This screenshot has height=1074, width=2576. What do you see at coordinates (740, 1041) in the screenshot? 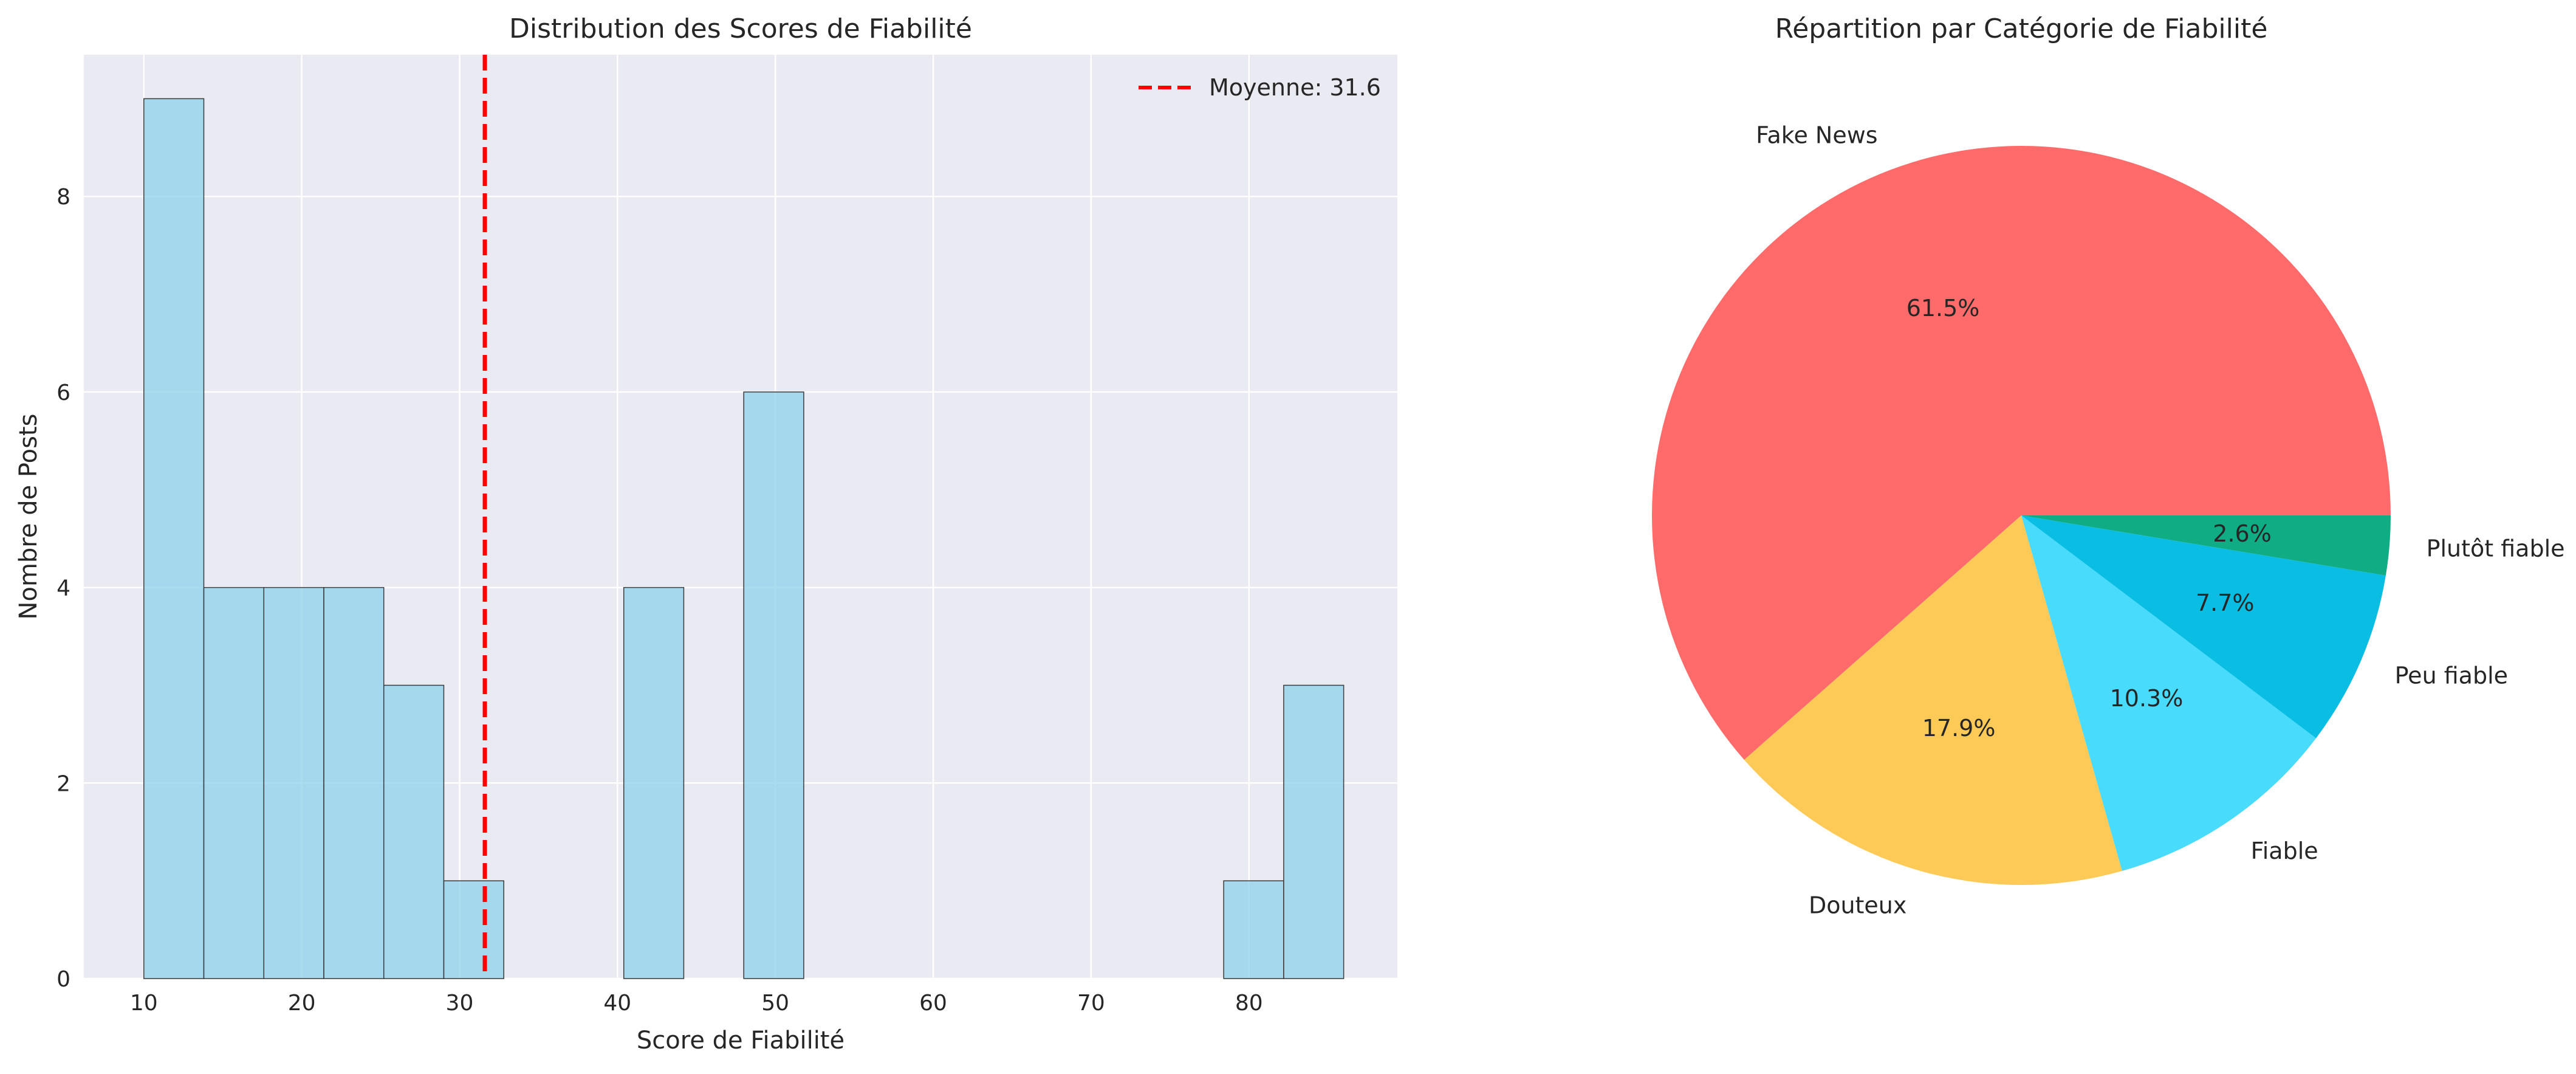
I see `x-axis-label: Score de Fiabilité` at bounding box center [740, 1041].